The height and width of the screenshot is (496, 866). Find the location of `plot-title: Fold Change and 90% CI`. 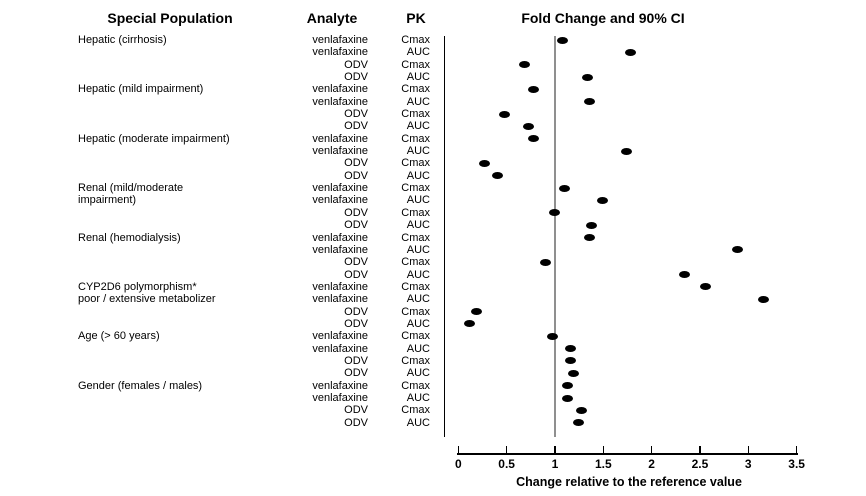

plot-title: Fold Change and 90% CI is located at coordinates (603, 18).